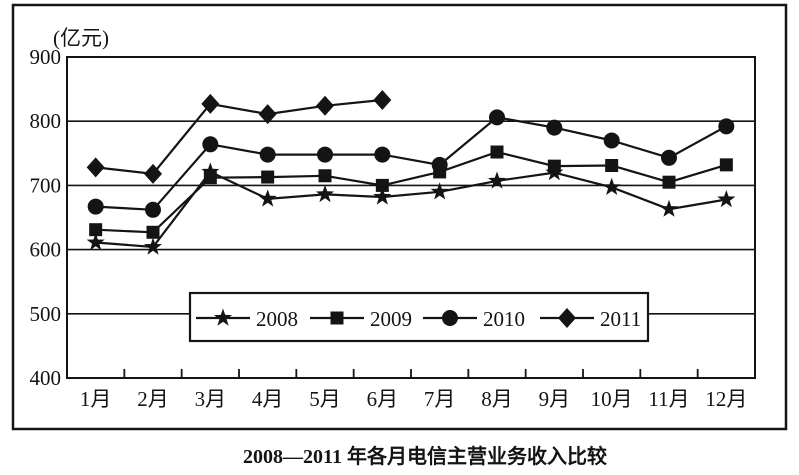 Image resolution: width=799 pixels, height=475 pixels. Describe the element at coordinates (669, 208) in the screenshot. I see `point-2008-m11` at that location.